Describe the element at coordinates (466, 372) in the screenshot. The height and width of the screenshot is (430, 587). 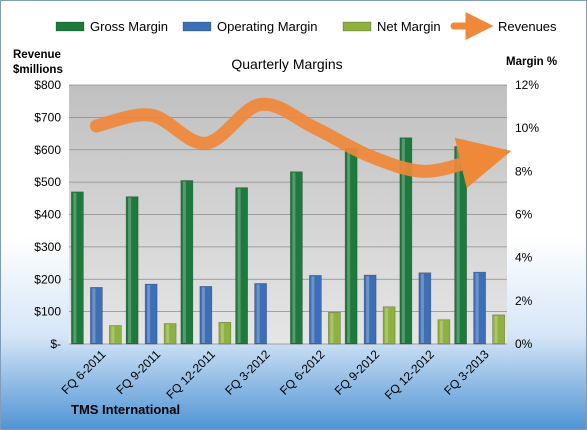
I see `x-tick-label: FQ 3-2013` at that location.